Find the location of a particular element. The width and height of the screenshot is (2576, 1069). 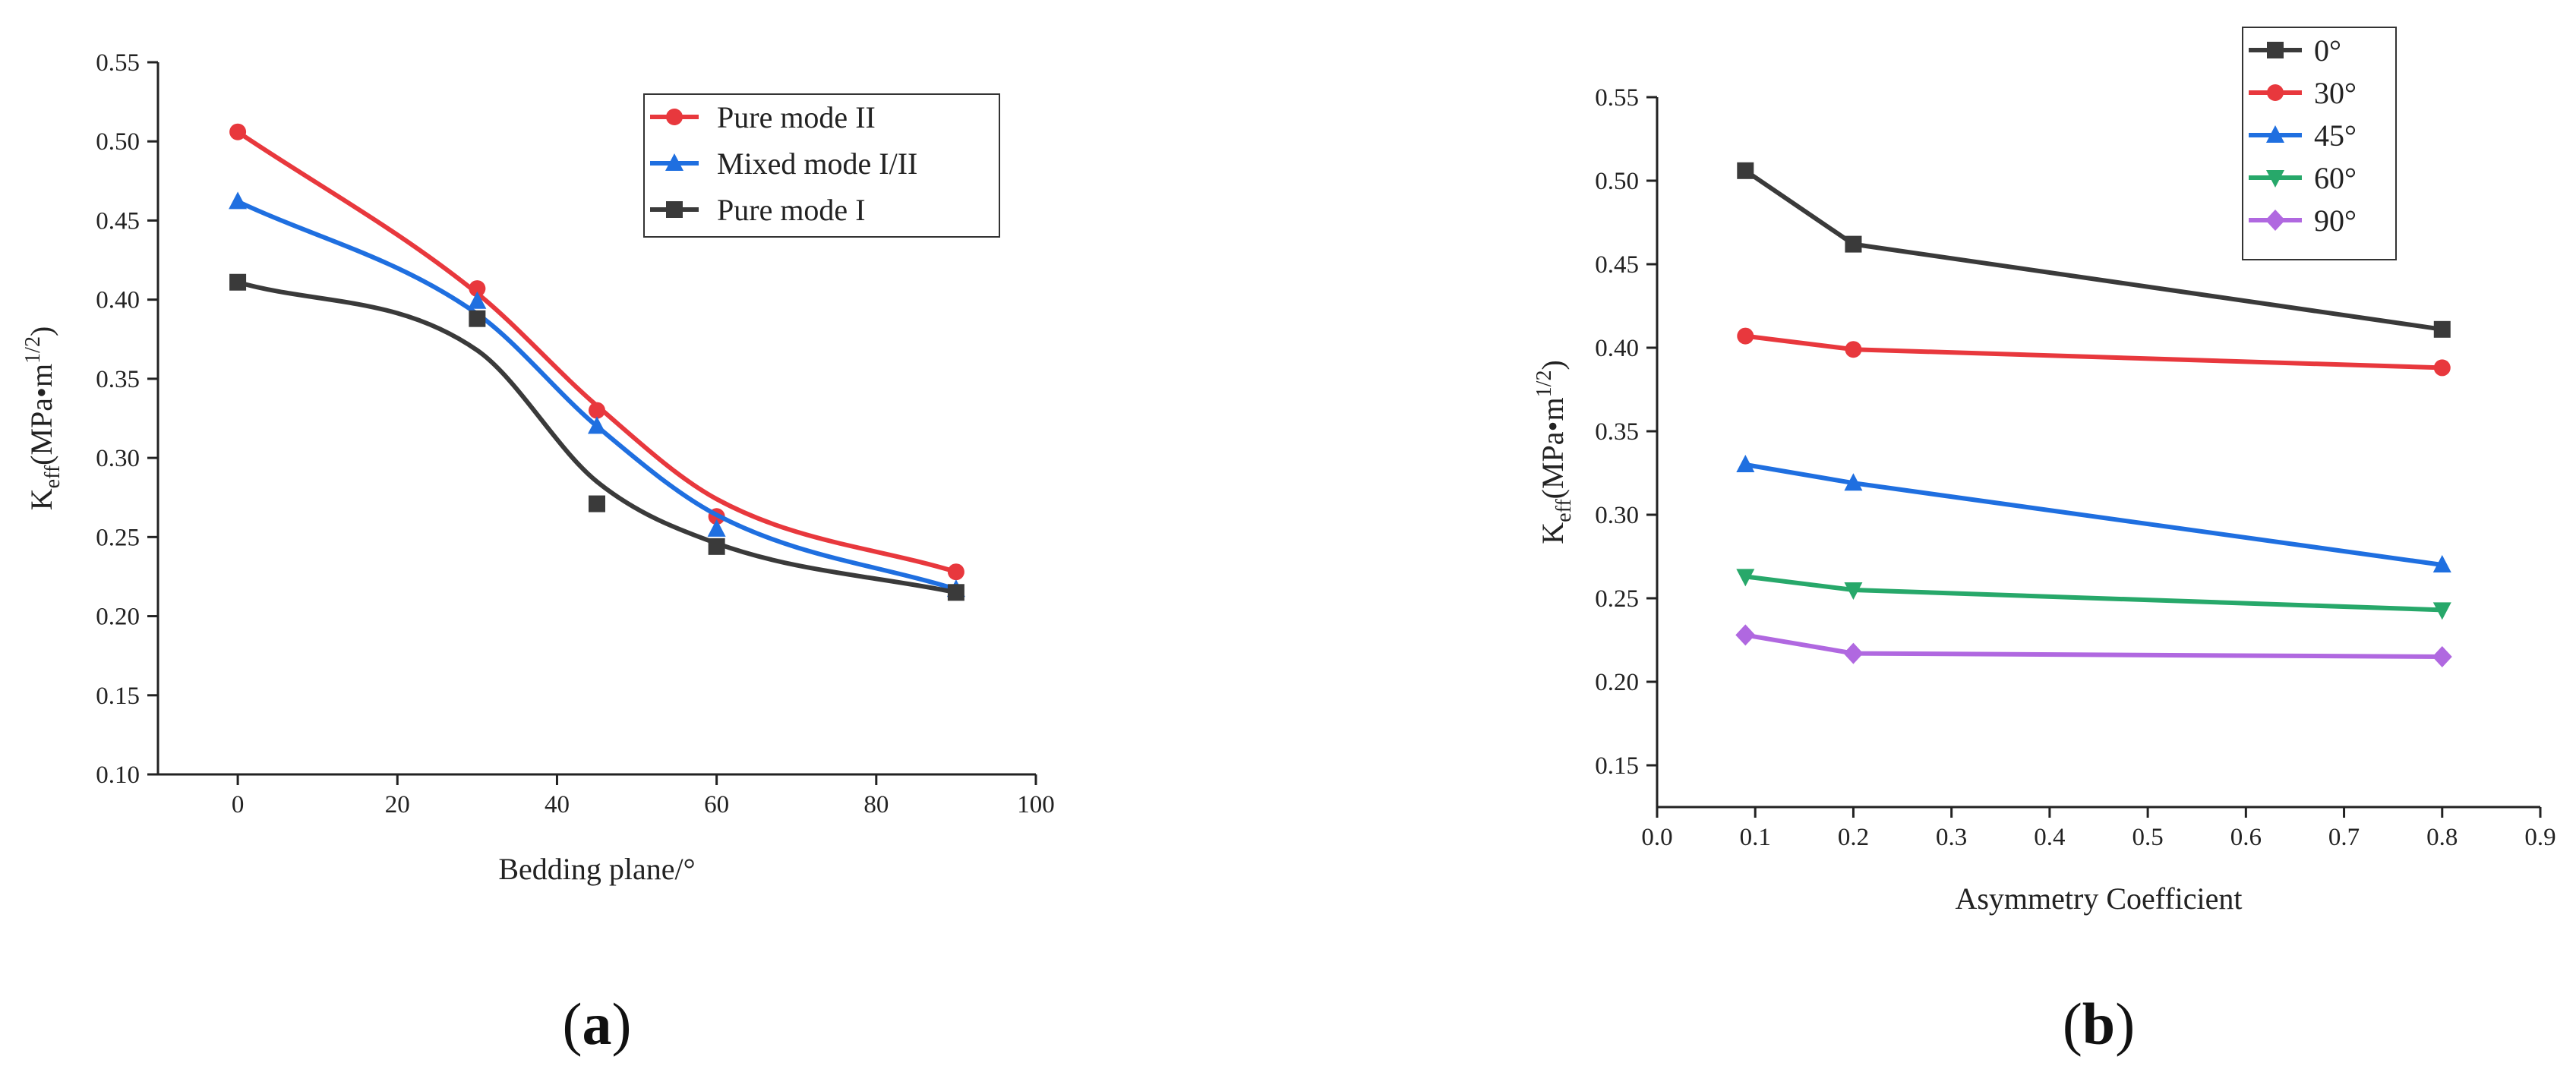

panel-label: (a) is located at coordinates (597, 1024).